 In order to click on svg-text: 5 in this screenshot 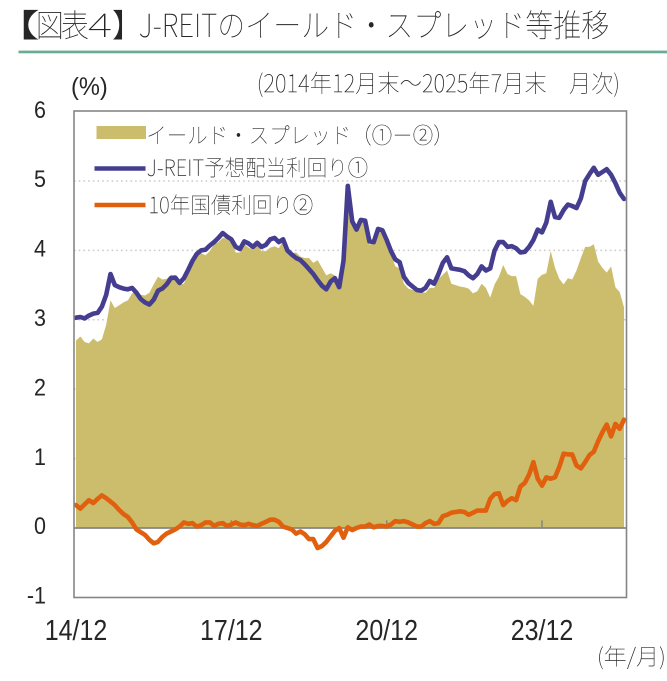, I will do `click(40, 178)`.